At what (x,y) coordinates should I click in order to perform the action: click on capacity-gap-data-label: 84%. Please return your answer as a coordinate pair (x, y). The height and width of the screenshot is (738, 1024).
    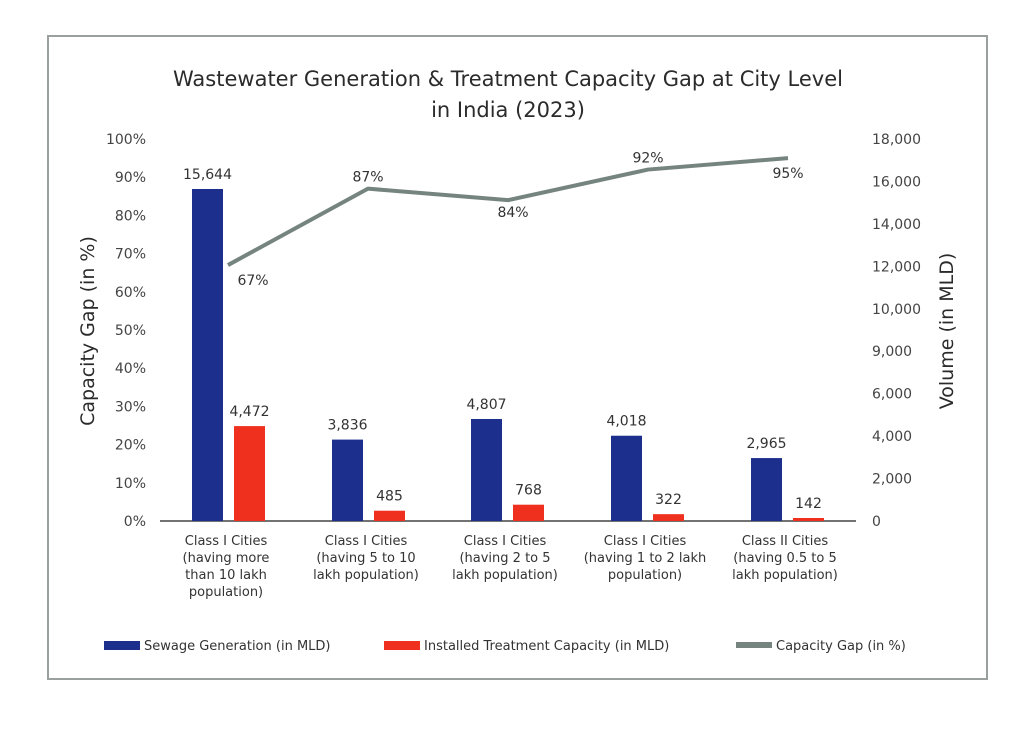
    Looking at the image, I should click on (512, 213).